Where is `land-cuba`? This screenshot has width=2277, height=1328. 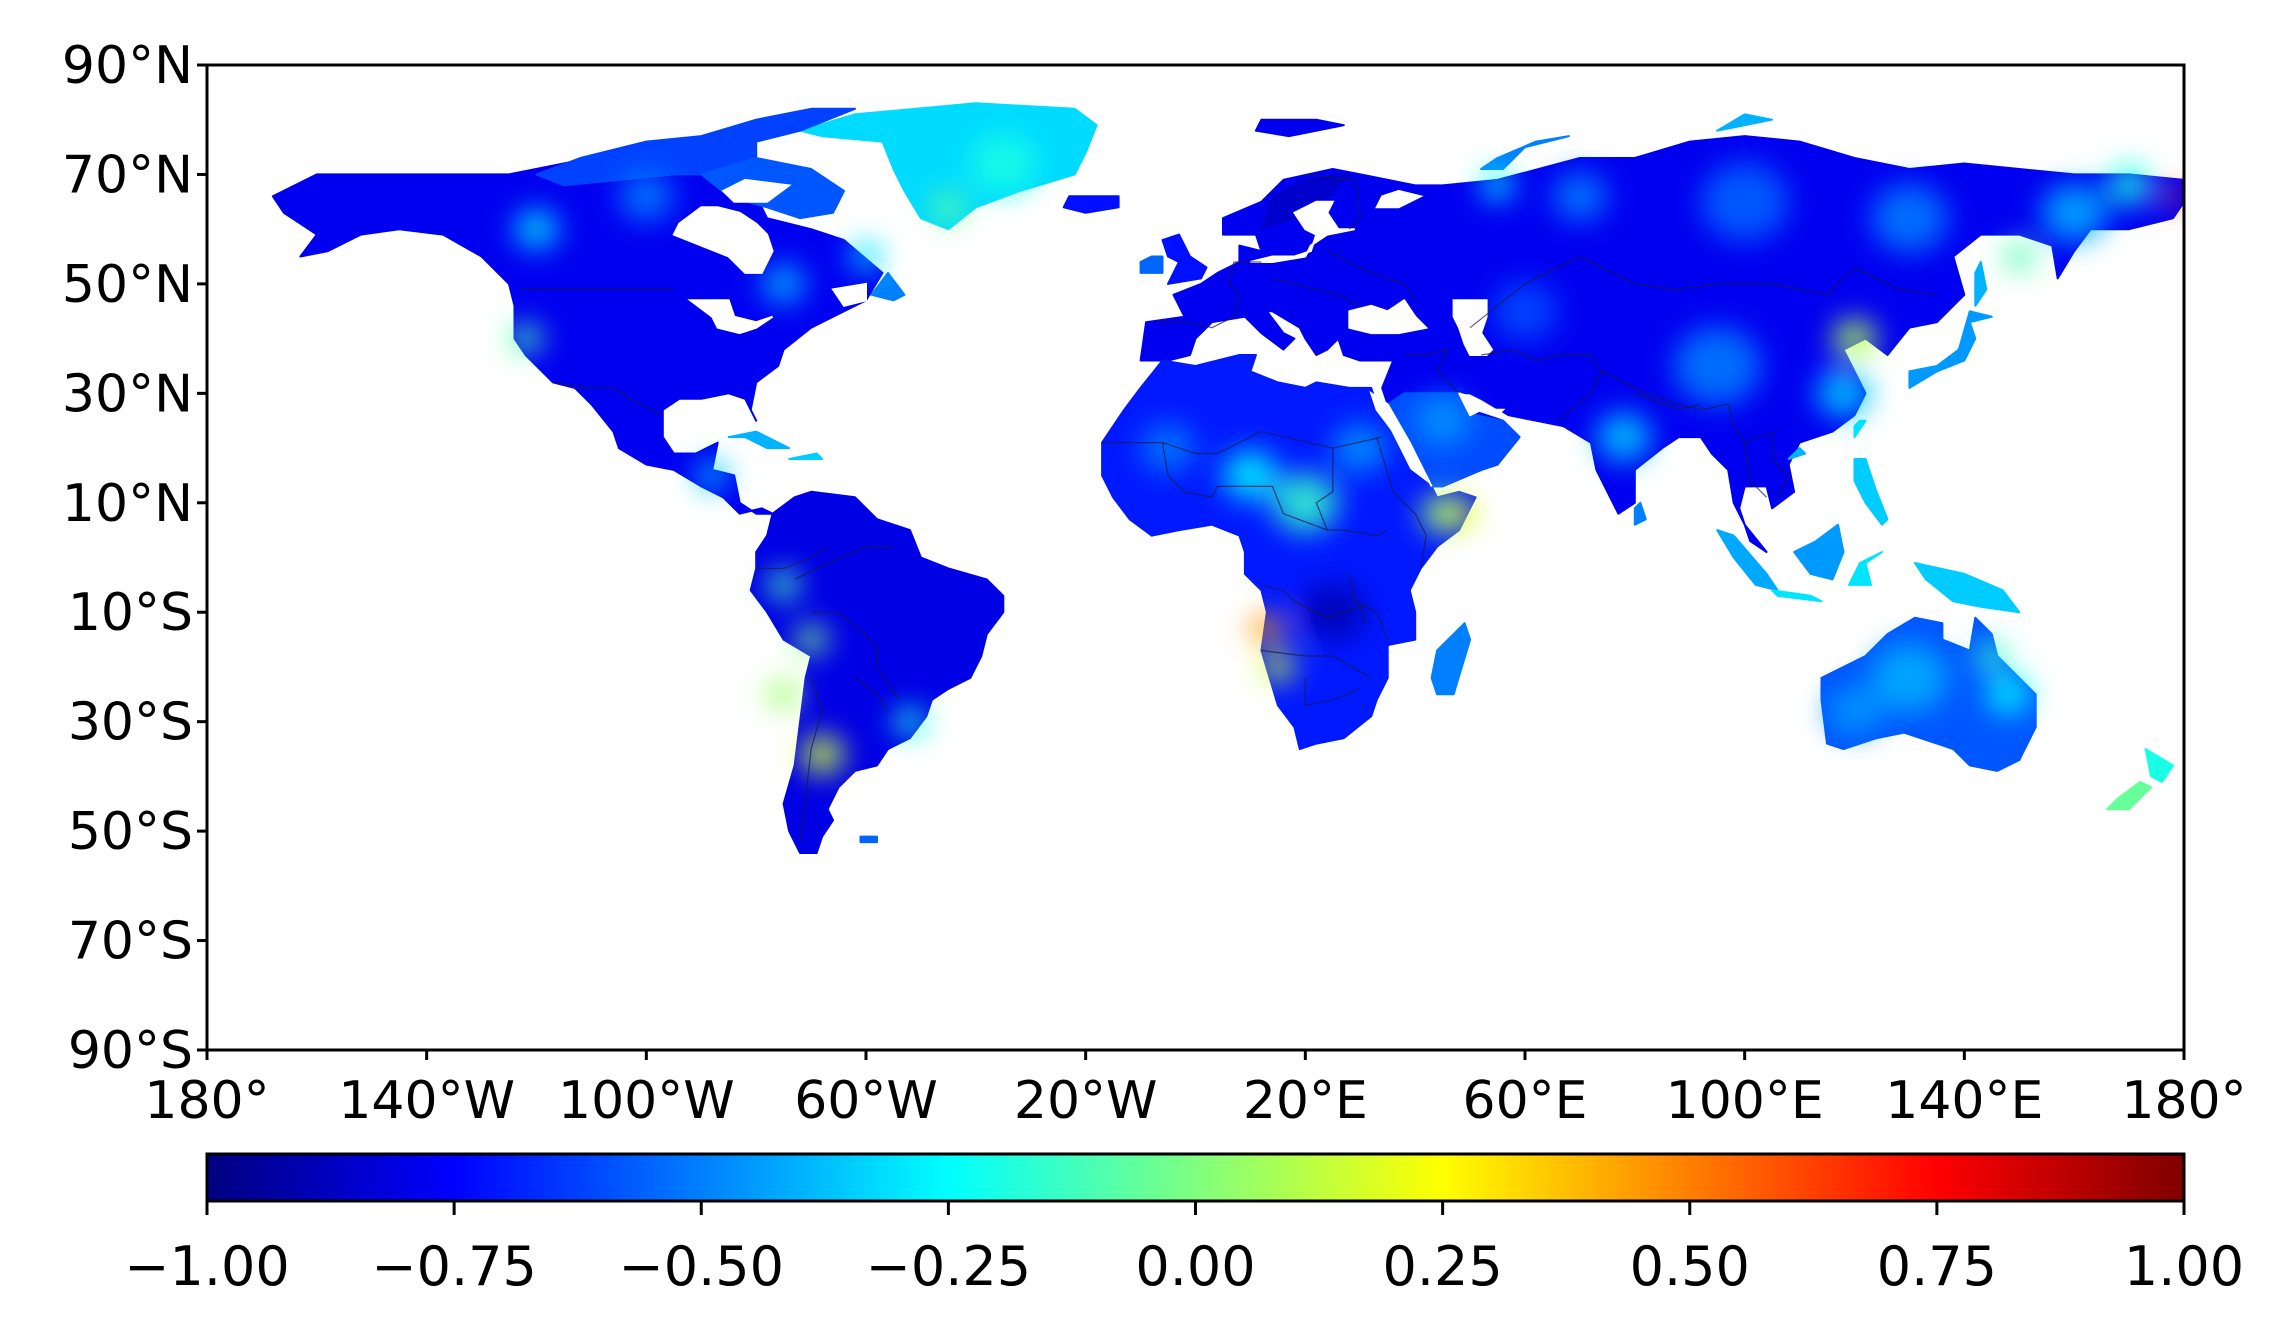
land-cuba is located at coordinates (759, 440).